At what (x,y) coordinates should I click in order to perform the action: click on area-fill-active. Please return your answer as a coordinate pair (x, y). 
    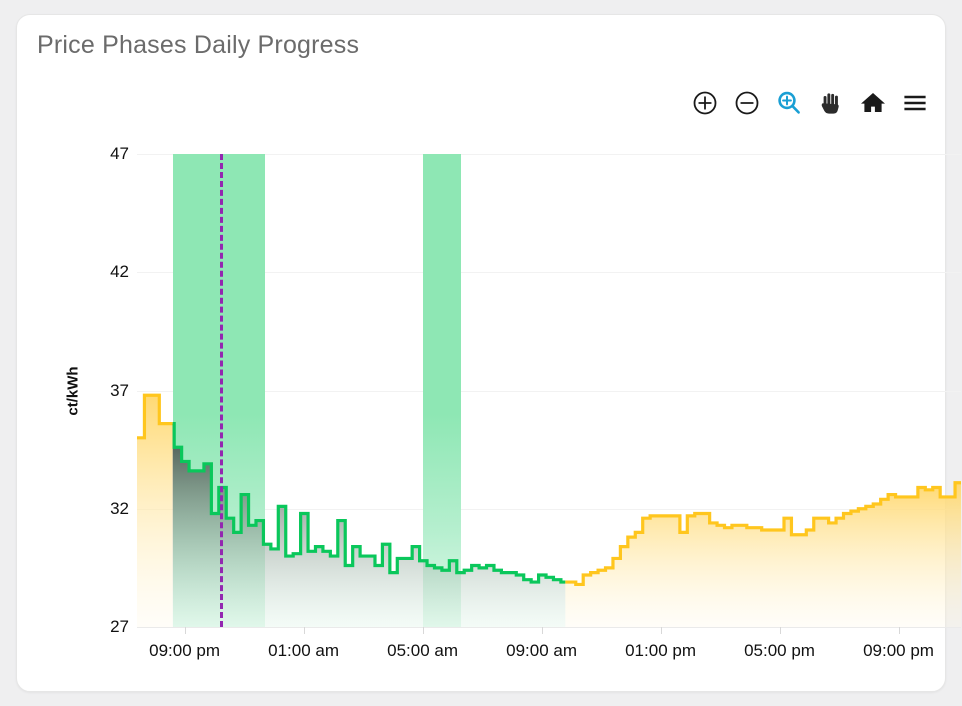
    Looking at the image, I should click on (369, 525).